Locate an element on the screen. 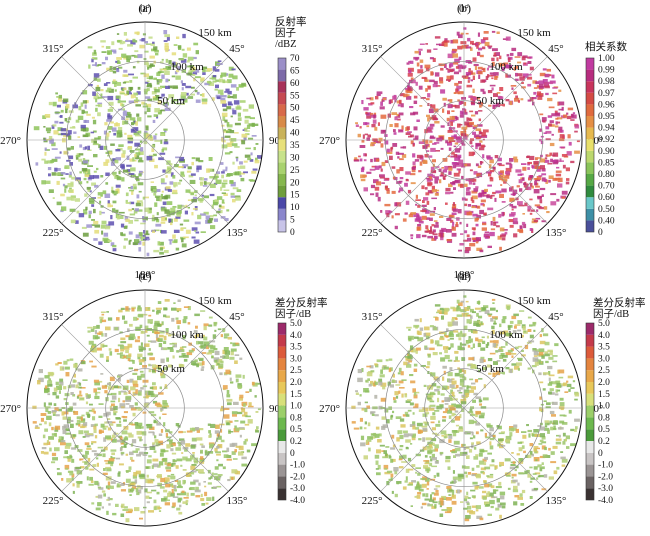 Image resolution: width=650 pixels, height=536 pixels. panel-label: (b) is located at coordinates (464, 8).